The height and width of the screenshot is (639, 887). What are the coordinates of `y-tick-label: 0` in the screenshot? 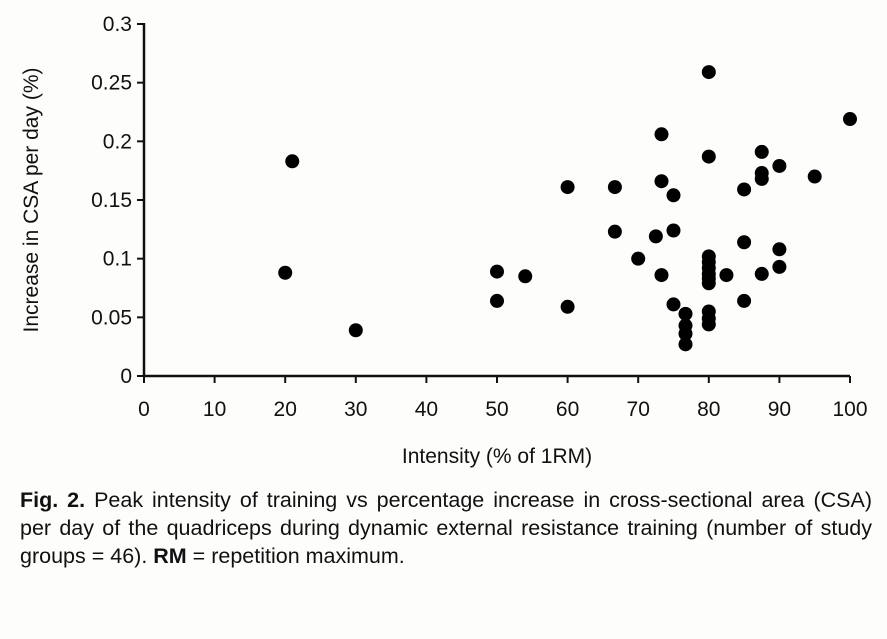 It's located at (126, 376).